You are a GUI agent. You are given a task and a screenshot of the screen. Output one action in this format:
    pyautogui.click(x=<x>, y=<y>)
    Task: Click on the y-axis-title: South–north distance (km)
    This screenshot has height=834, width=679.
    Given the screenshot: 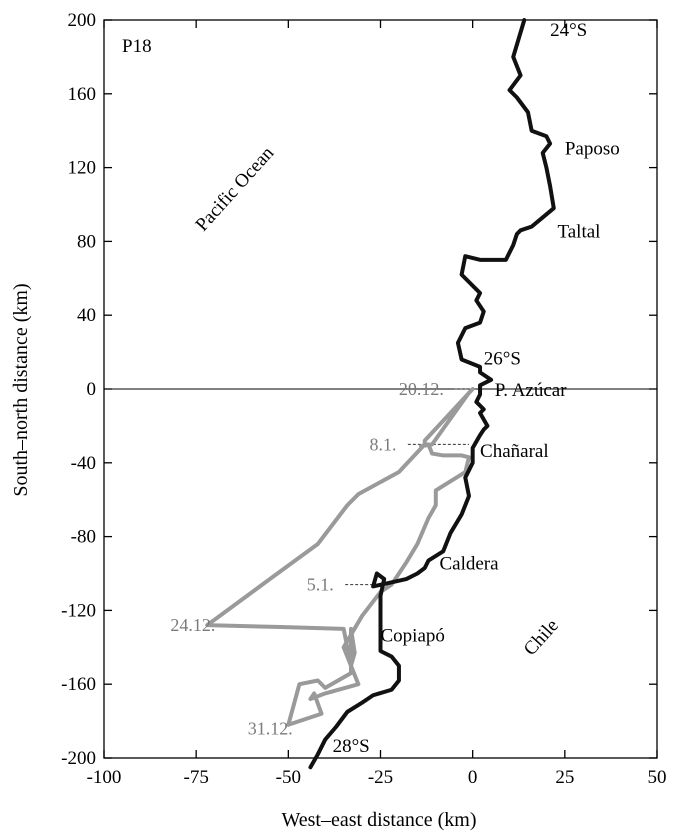 What is the action you would take?
    pyautogui.click(x=21, y=389)
    